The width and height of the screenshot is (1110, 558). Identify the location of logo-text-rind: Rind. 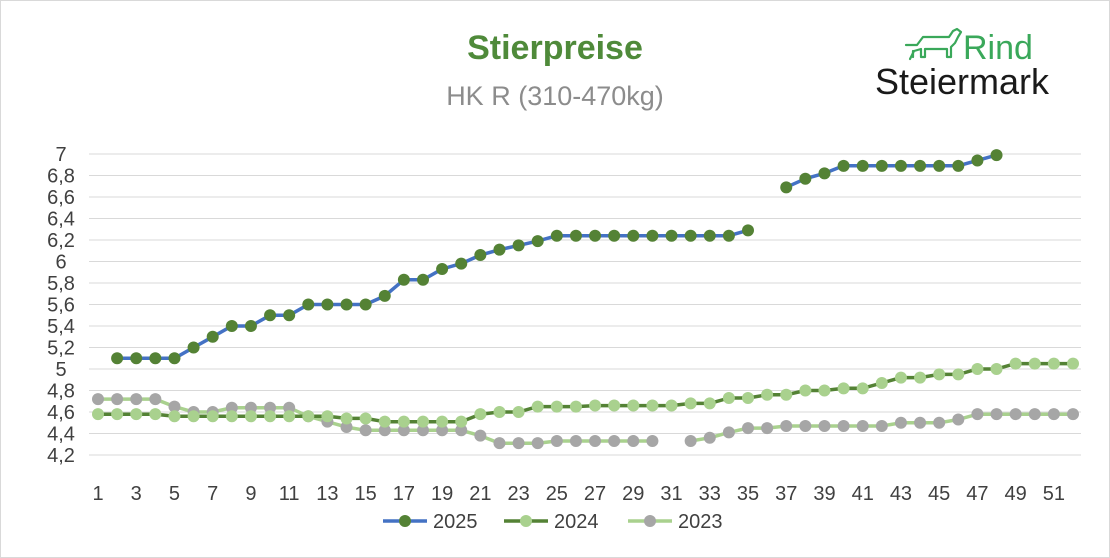
(998, 48).